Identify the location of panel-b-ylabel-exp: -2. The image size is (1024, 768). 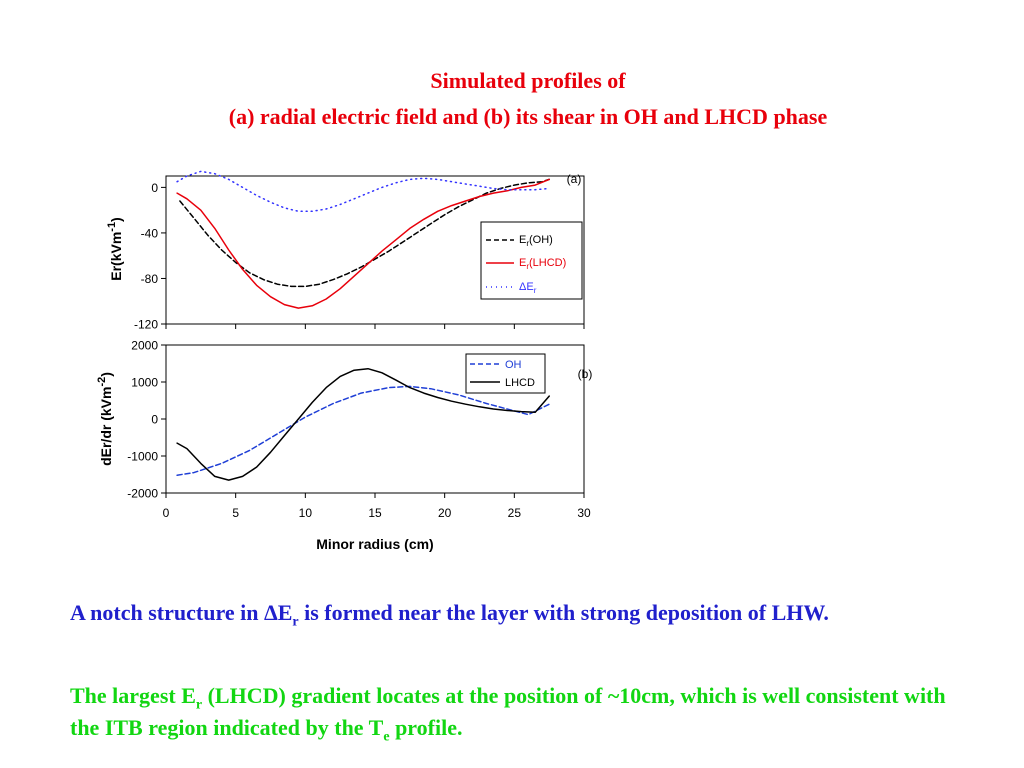
(102, 382).